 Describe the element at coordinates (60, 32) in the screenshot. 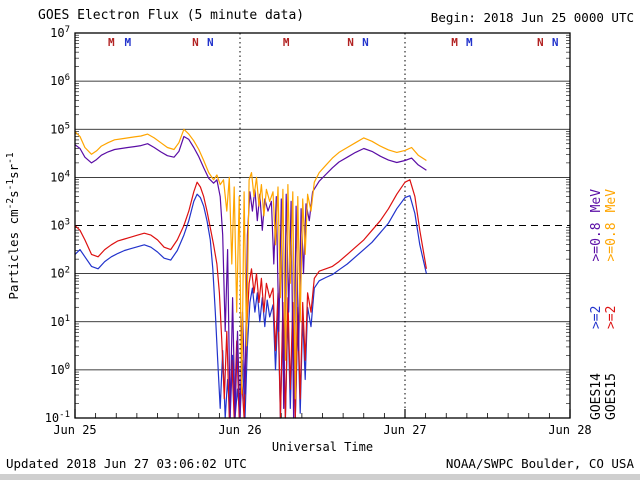

I see `y-axis-tick-label: 10⁷` at that location.